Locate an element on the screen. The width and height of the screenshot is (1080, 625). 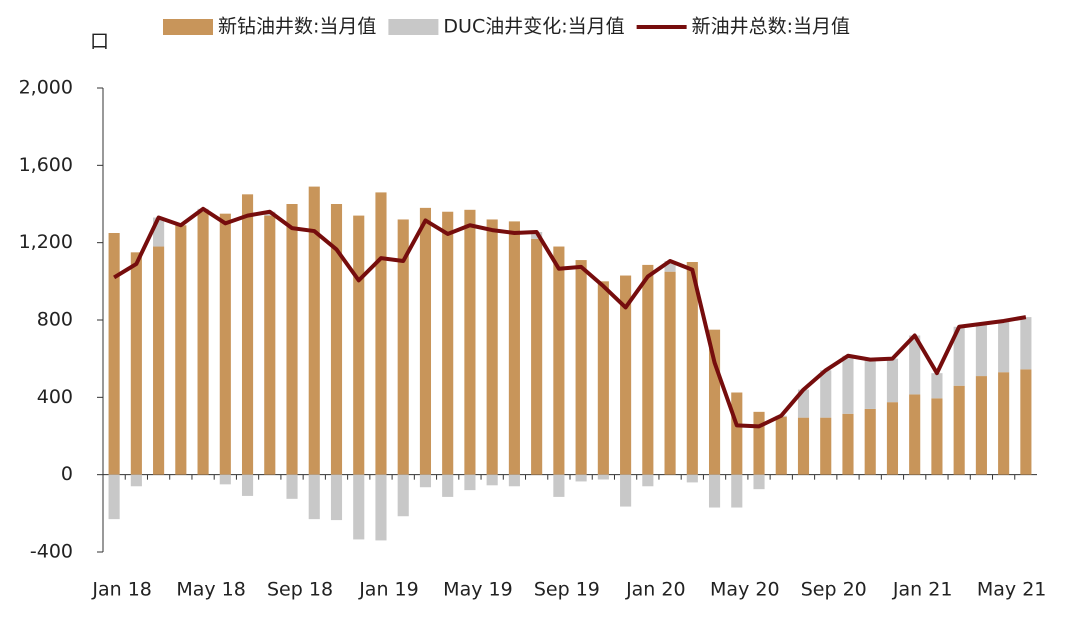
x-tick-label: Jan 18 is located at coordinates (121, 590).